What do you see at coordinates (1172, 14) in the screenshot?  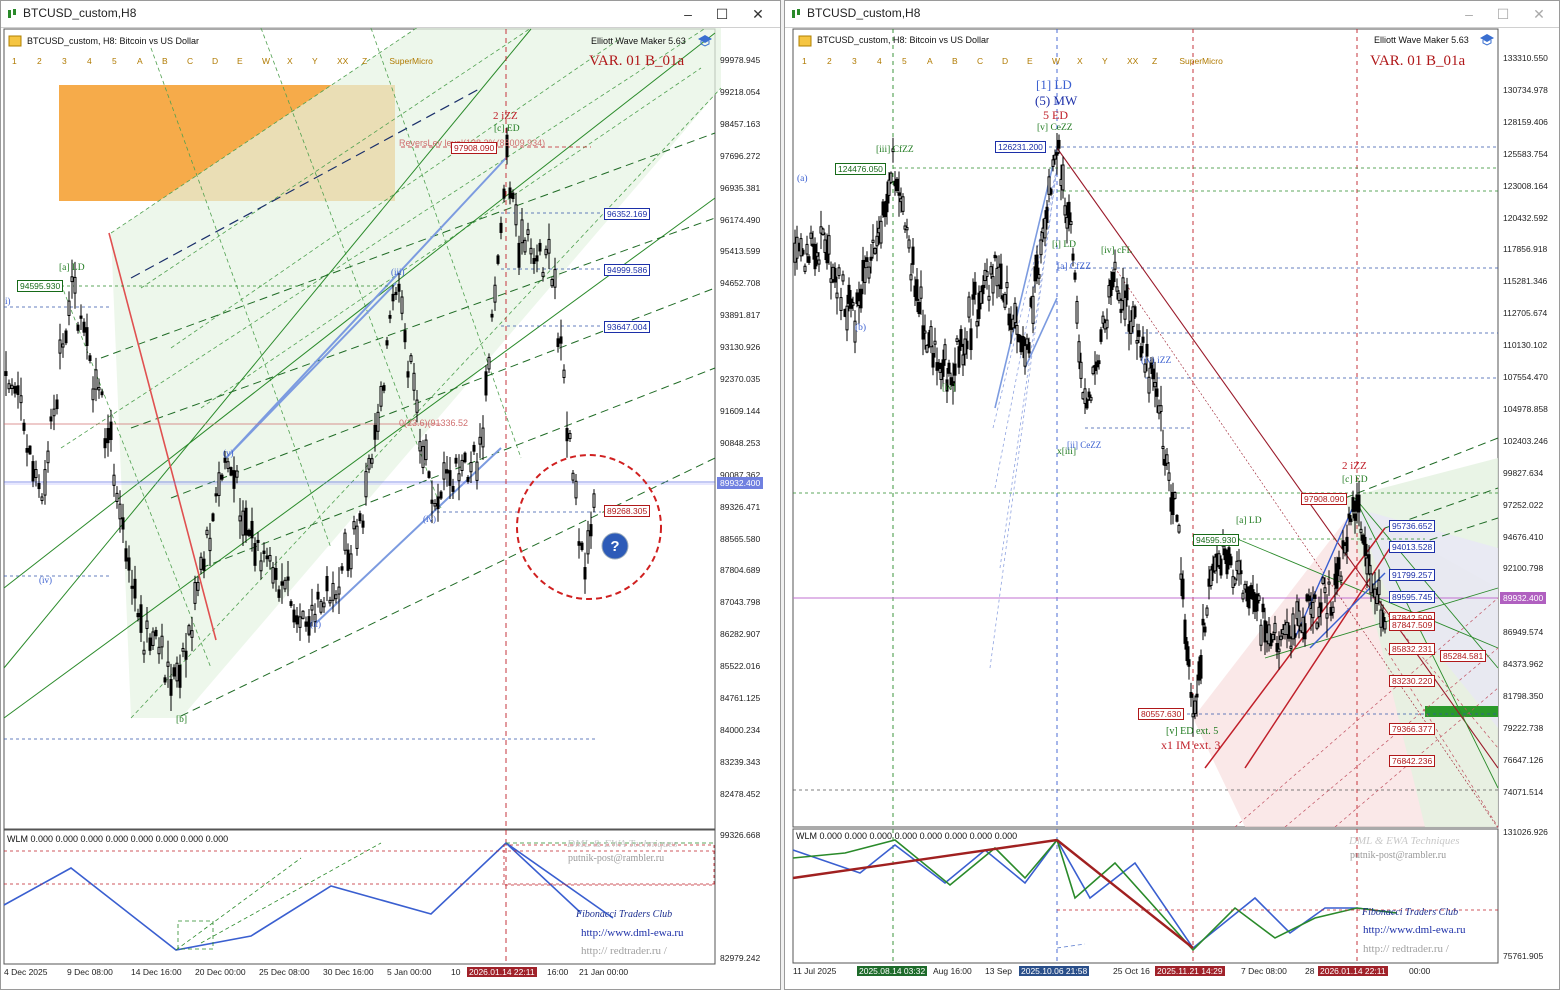 I see `right-titlebar: BTCUSD_custom,H8 – ☐ ✕` at bounding box center [1172, 14].